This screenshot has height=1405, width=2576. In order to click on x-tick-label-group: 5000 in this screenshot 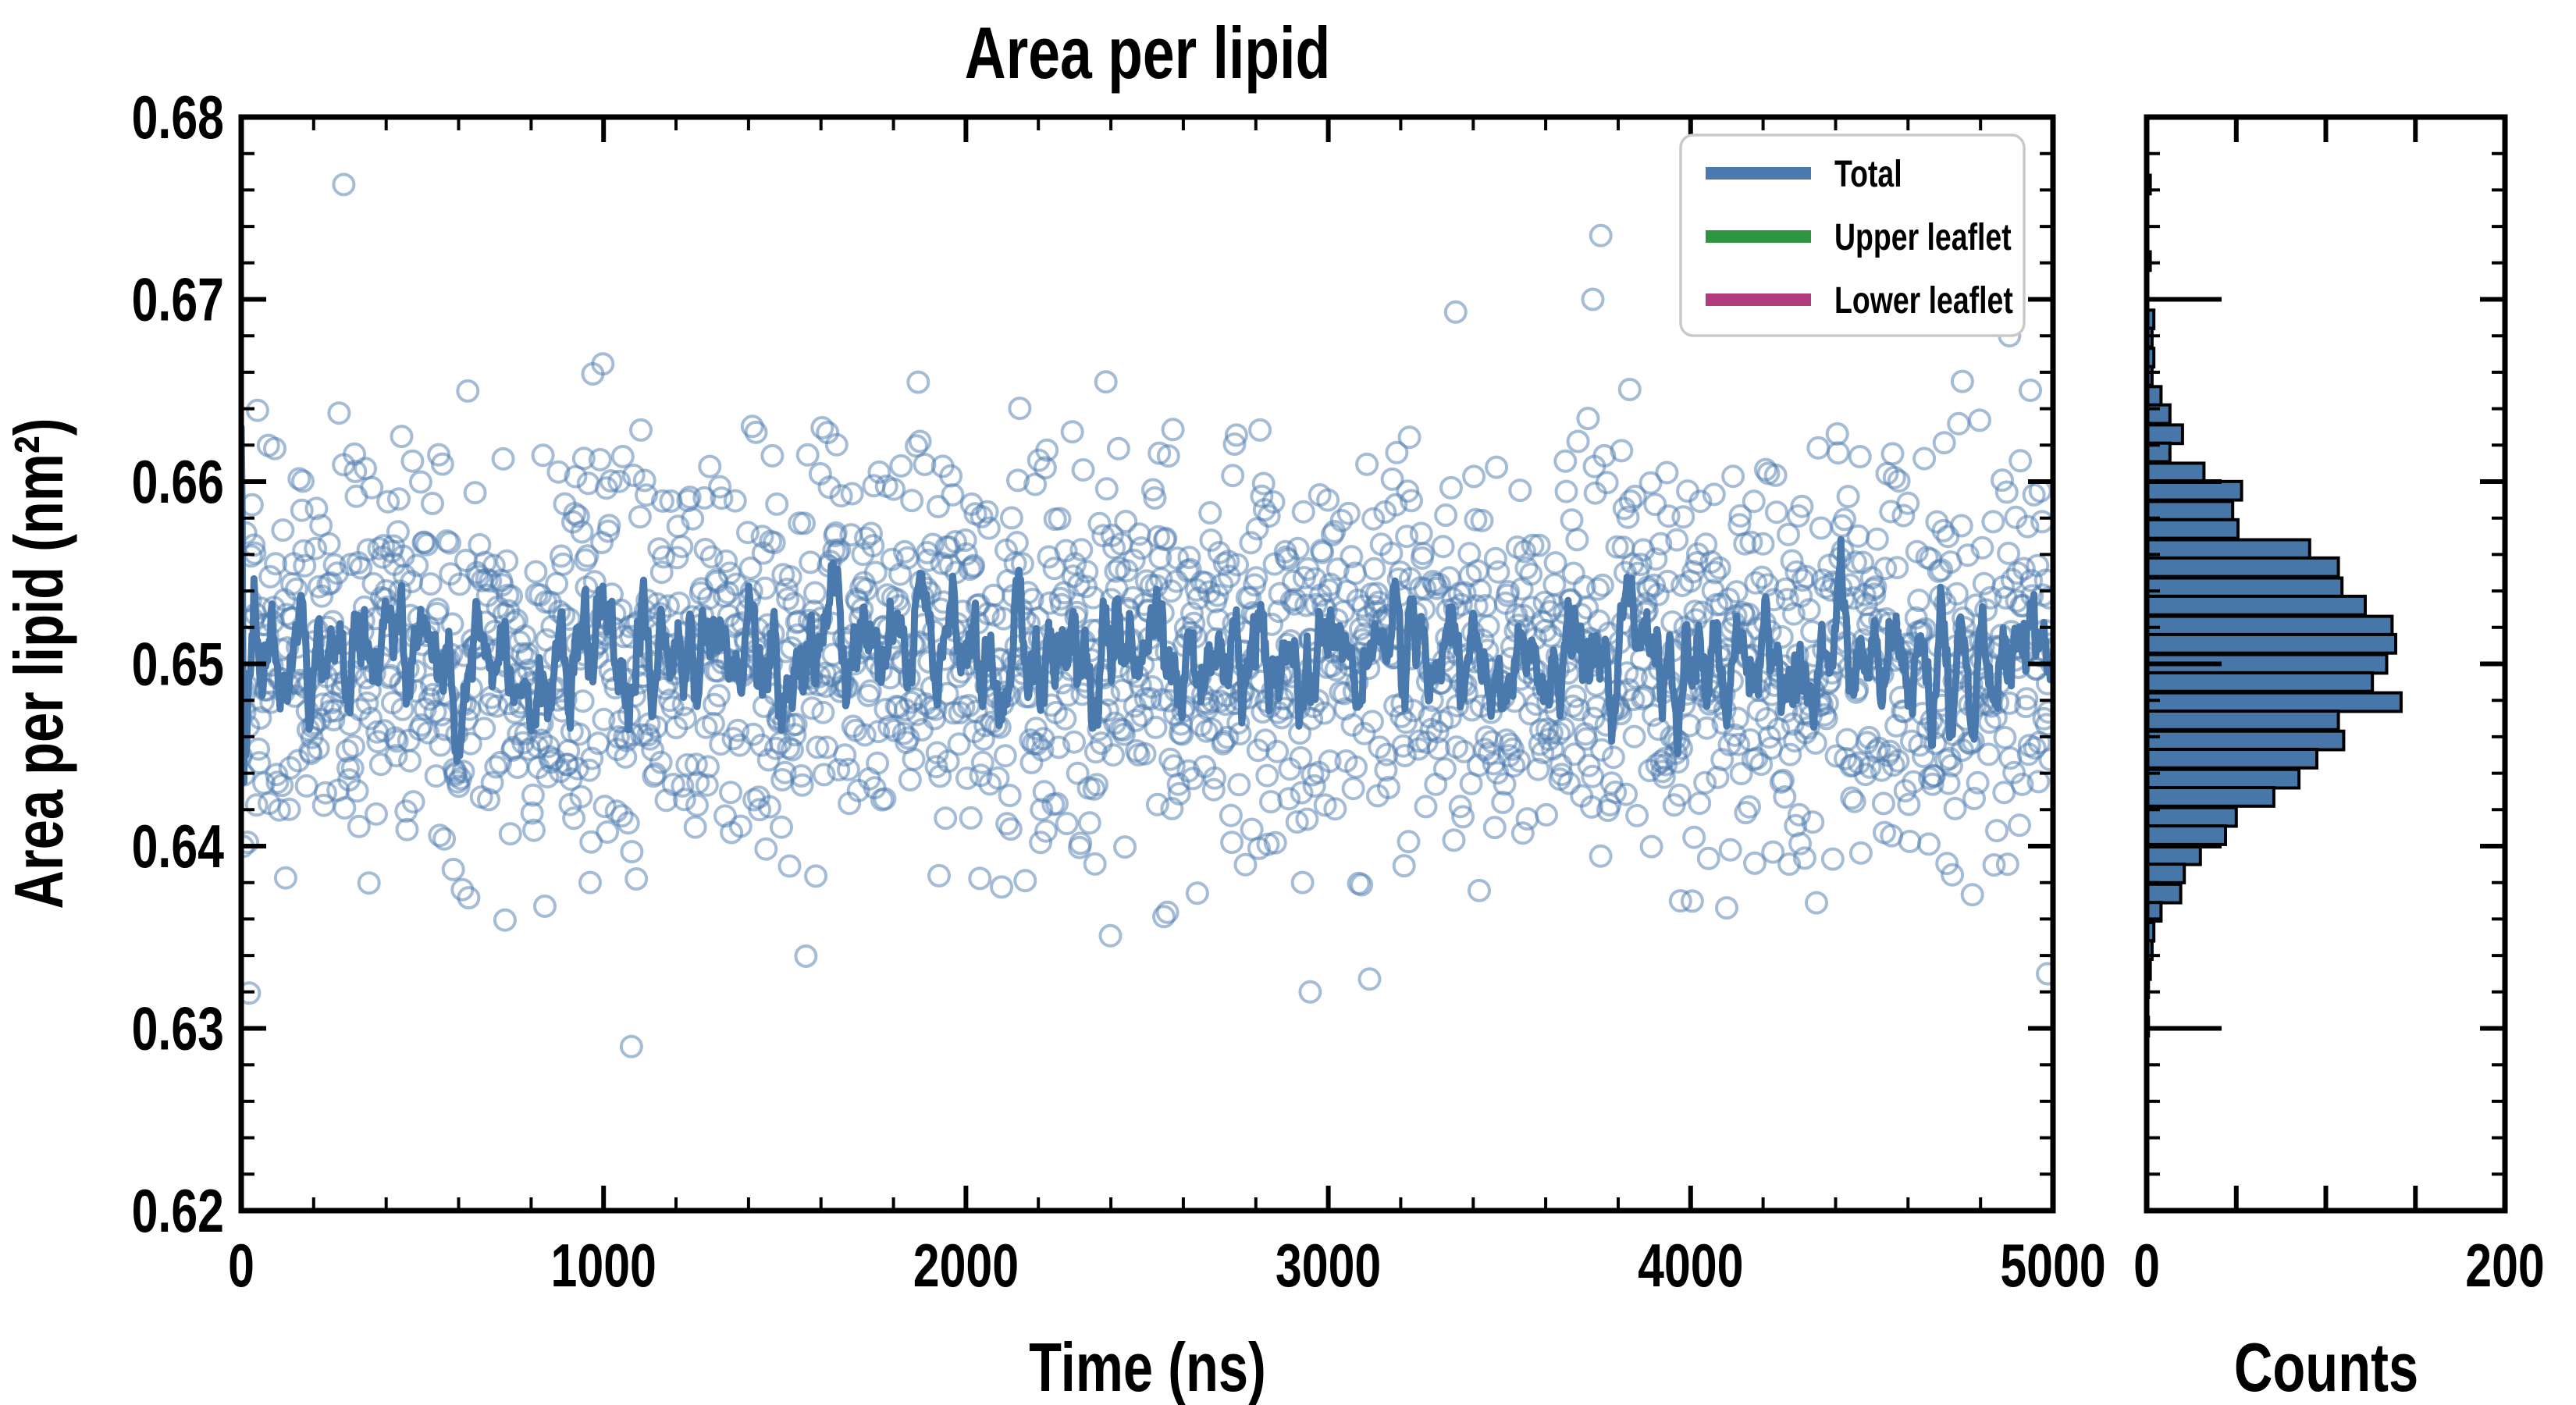, I will do `click(2052, 1266)`.